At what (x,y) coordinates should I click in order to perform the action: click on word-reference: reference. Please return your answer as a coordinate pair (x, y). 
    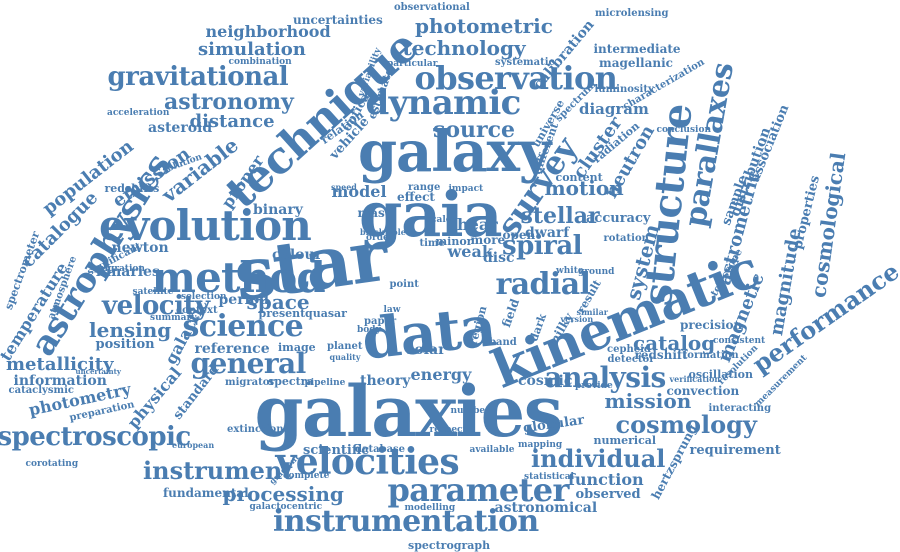
    Looking at the image, I should click on (232, 349).